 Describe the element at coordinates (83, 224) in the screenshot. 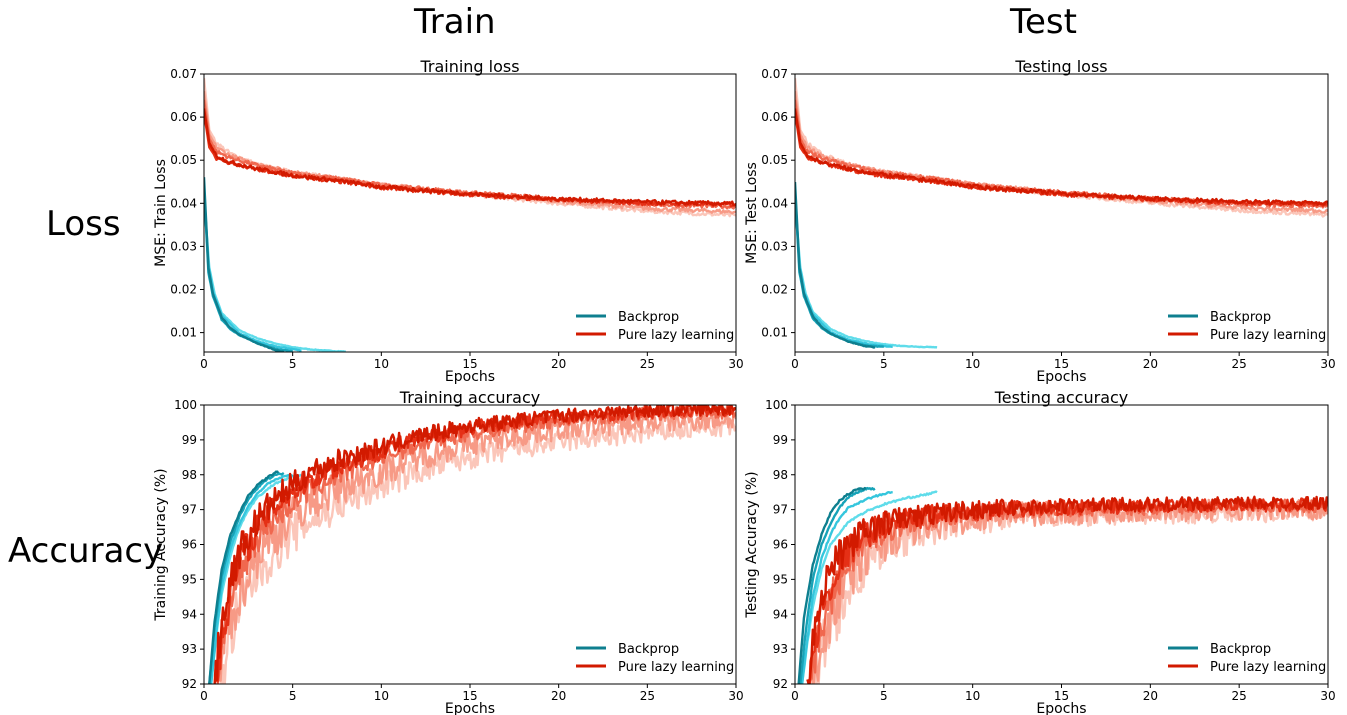

I see `row-title-loss: Loss` at that location.